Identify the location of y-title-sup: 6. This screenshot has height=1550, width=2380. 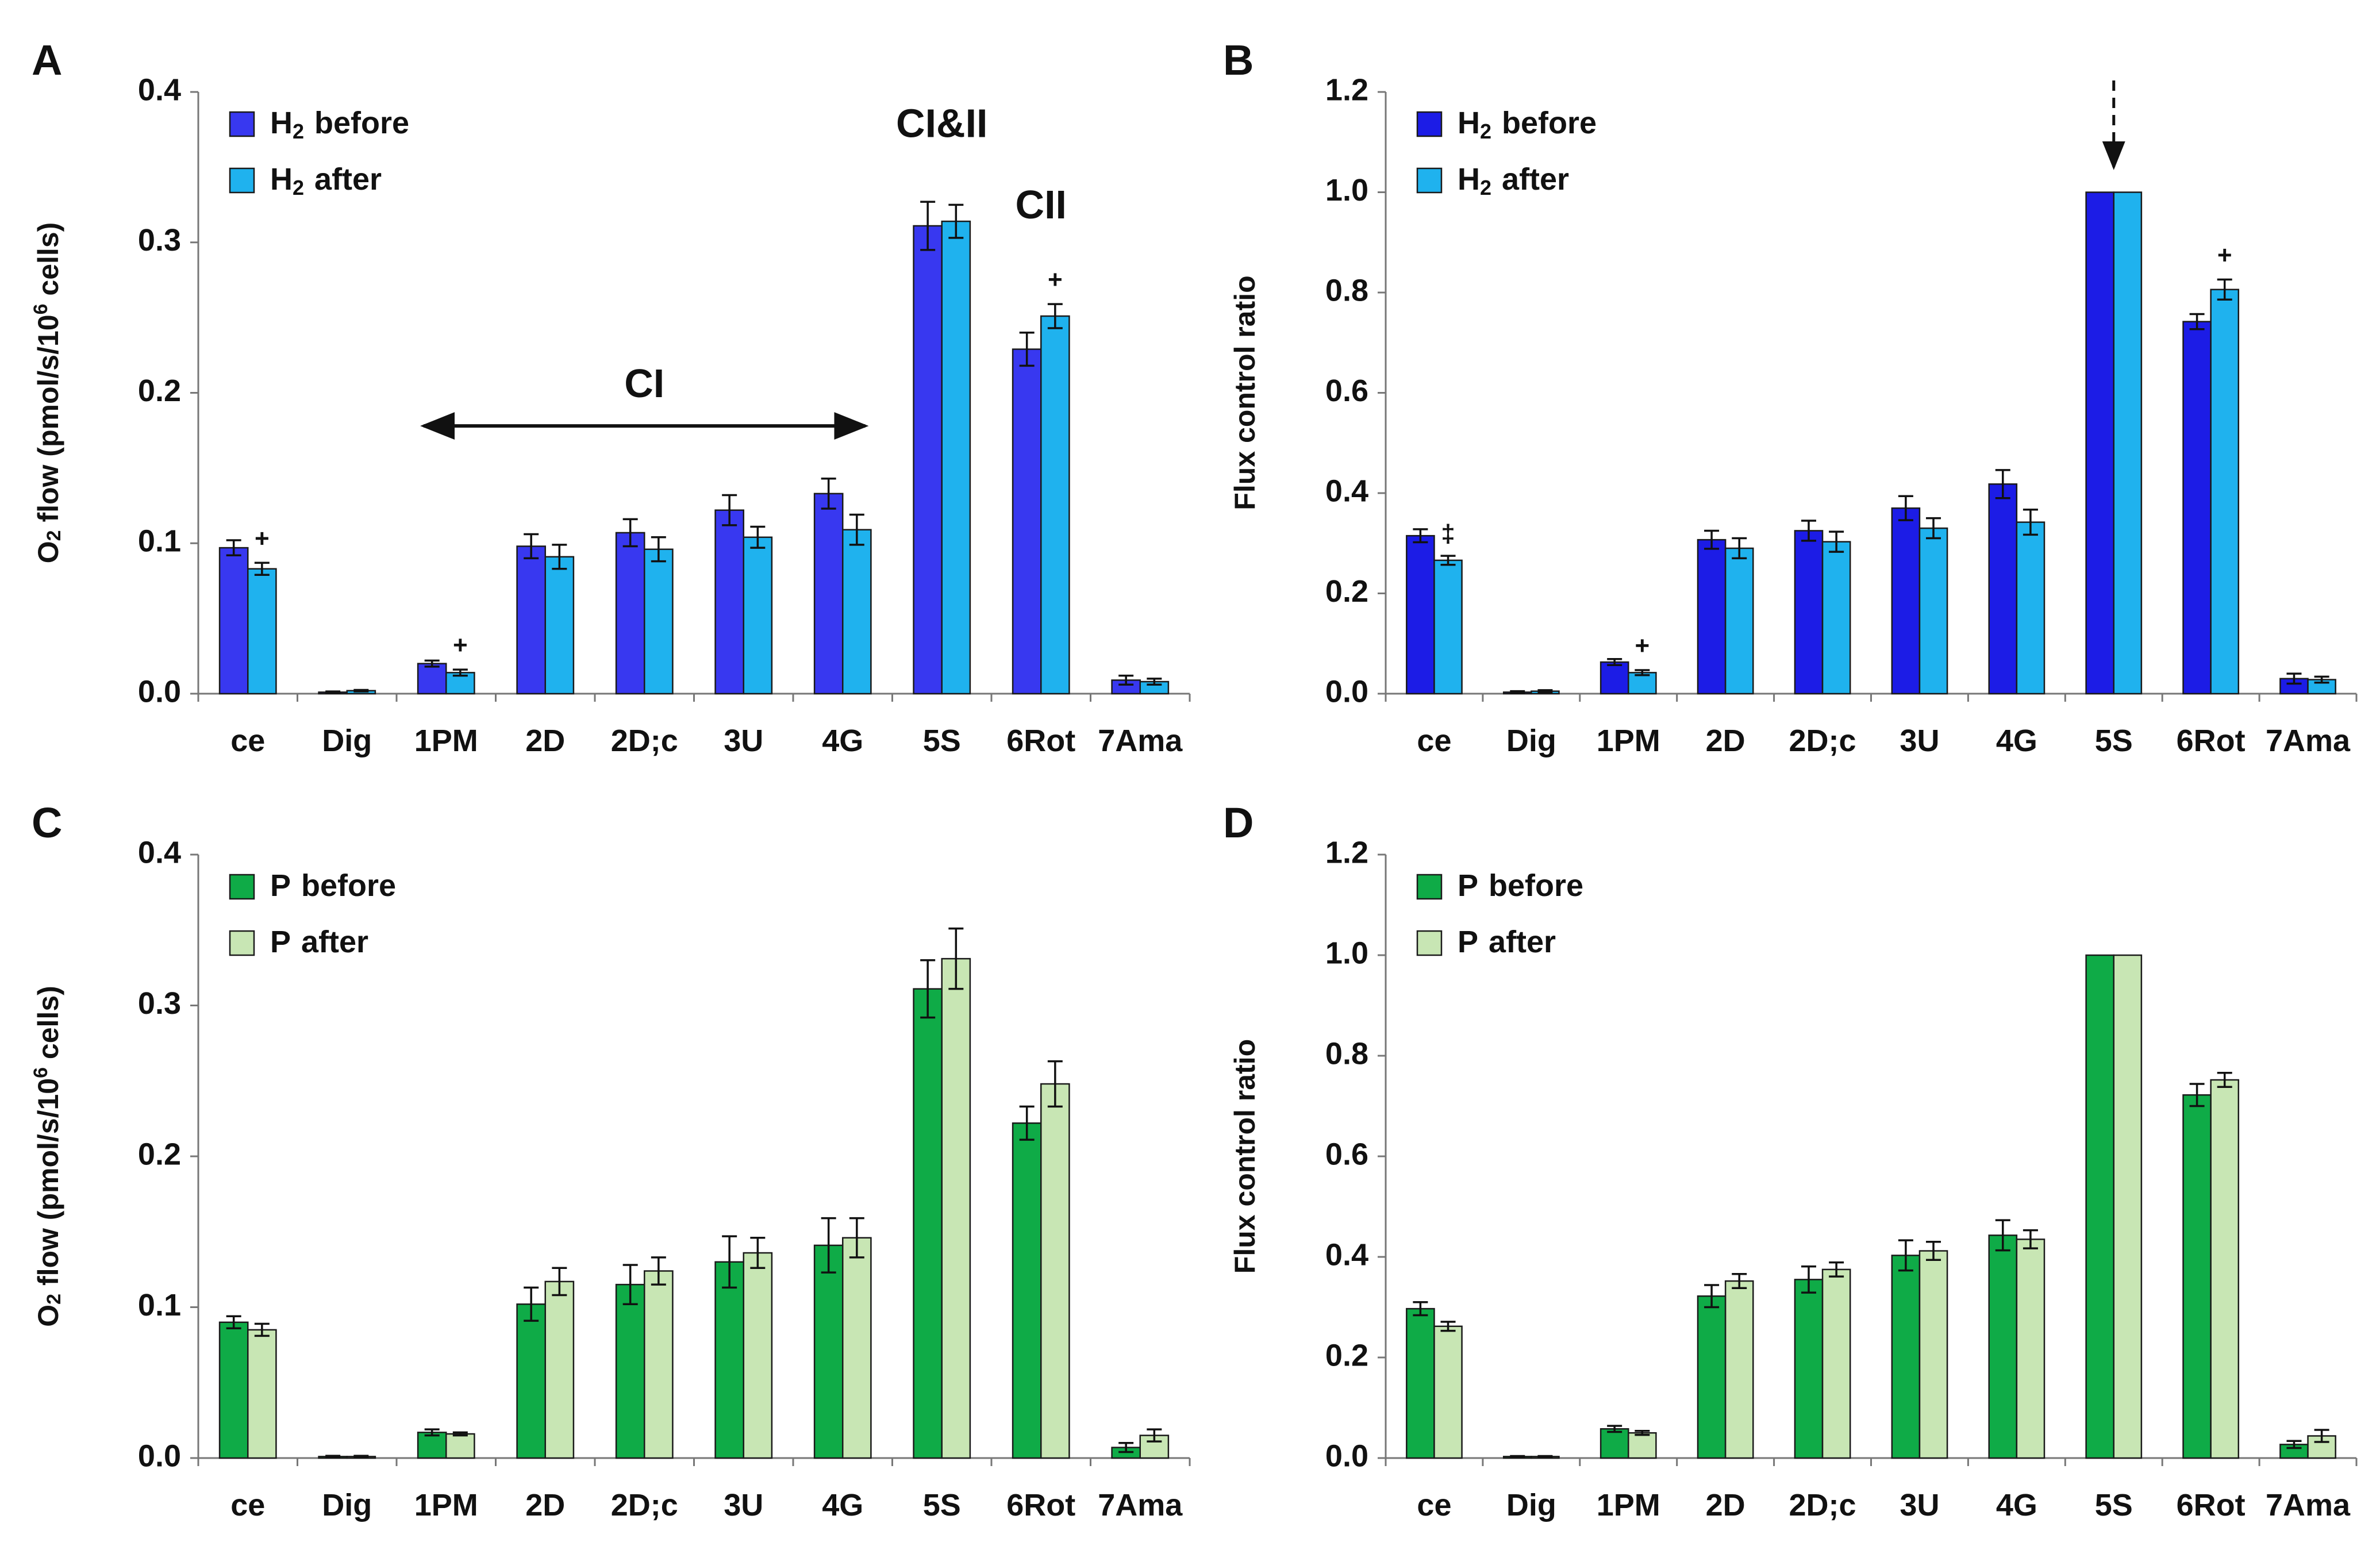
(41, 1072).